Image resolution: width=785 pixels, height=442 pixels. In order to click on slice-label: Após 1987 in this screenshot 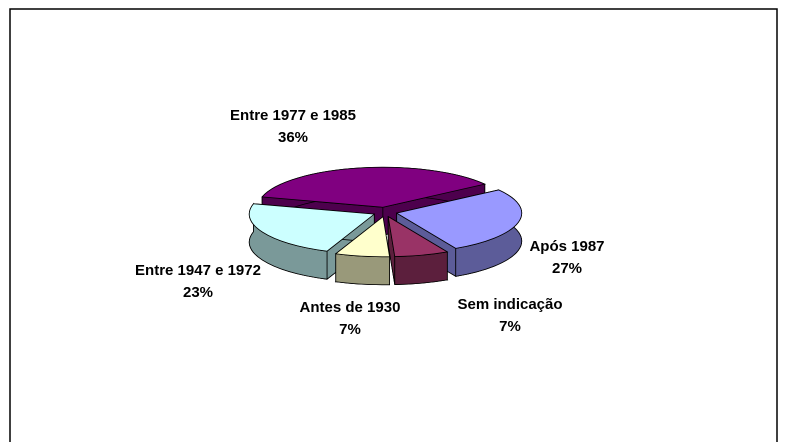, I will do `click(567, 246)`.